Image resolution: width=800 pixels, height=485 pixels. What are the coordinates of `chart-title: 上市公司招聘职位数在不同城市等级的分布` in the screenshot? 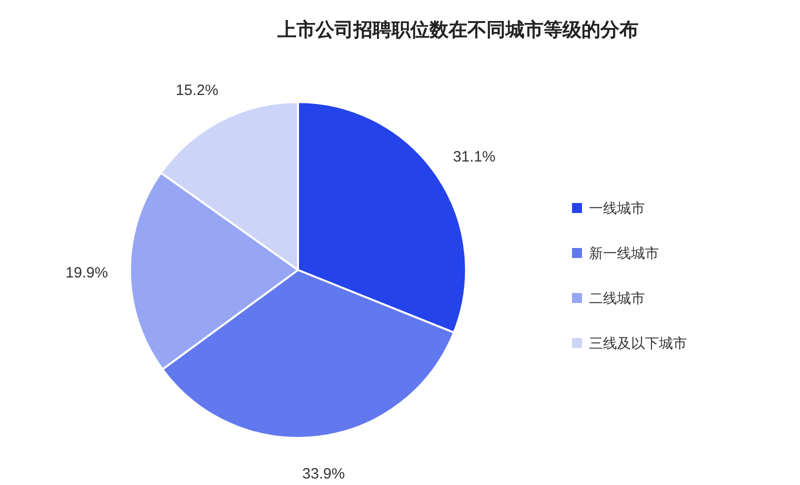 It's located at (457, 30).